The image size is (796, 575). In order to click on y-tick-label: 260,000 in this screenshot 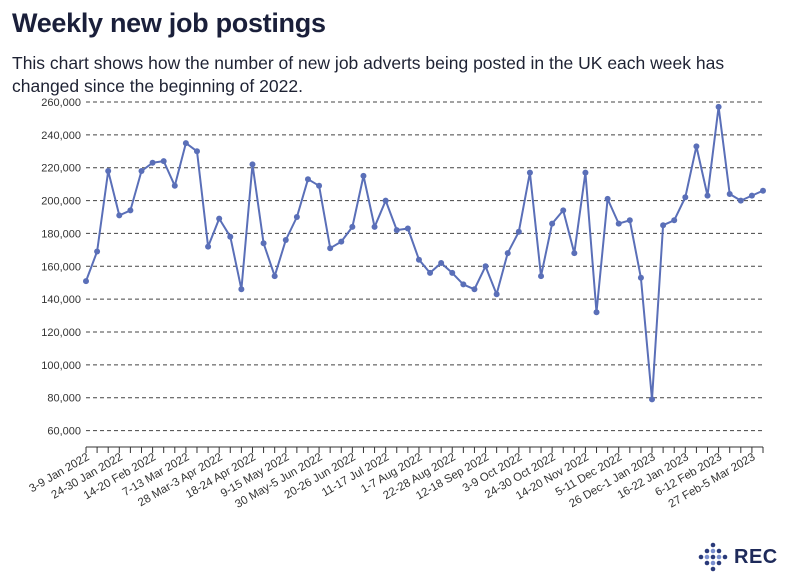, I will do `click(61, 103)`.